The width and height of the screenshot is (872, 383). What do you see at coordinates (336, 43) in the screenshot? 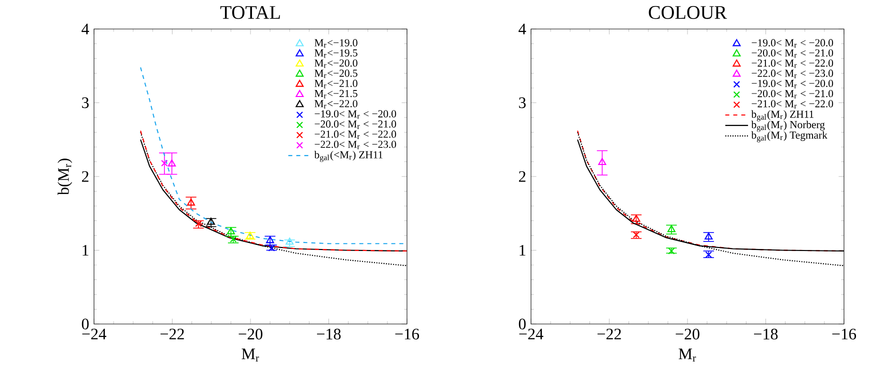
I see `legend-label: M$_{r}$<−19.0` at bounding box center [336, 43].